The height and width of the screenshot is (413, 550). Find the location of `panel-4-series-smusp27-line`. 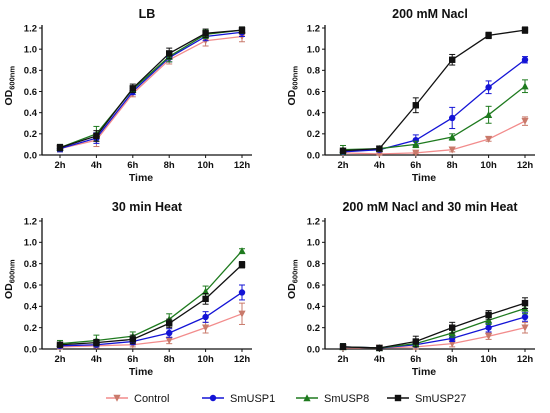

panel-4-series-smusp27-line is located at coordinates (434, 325).